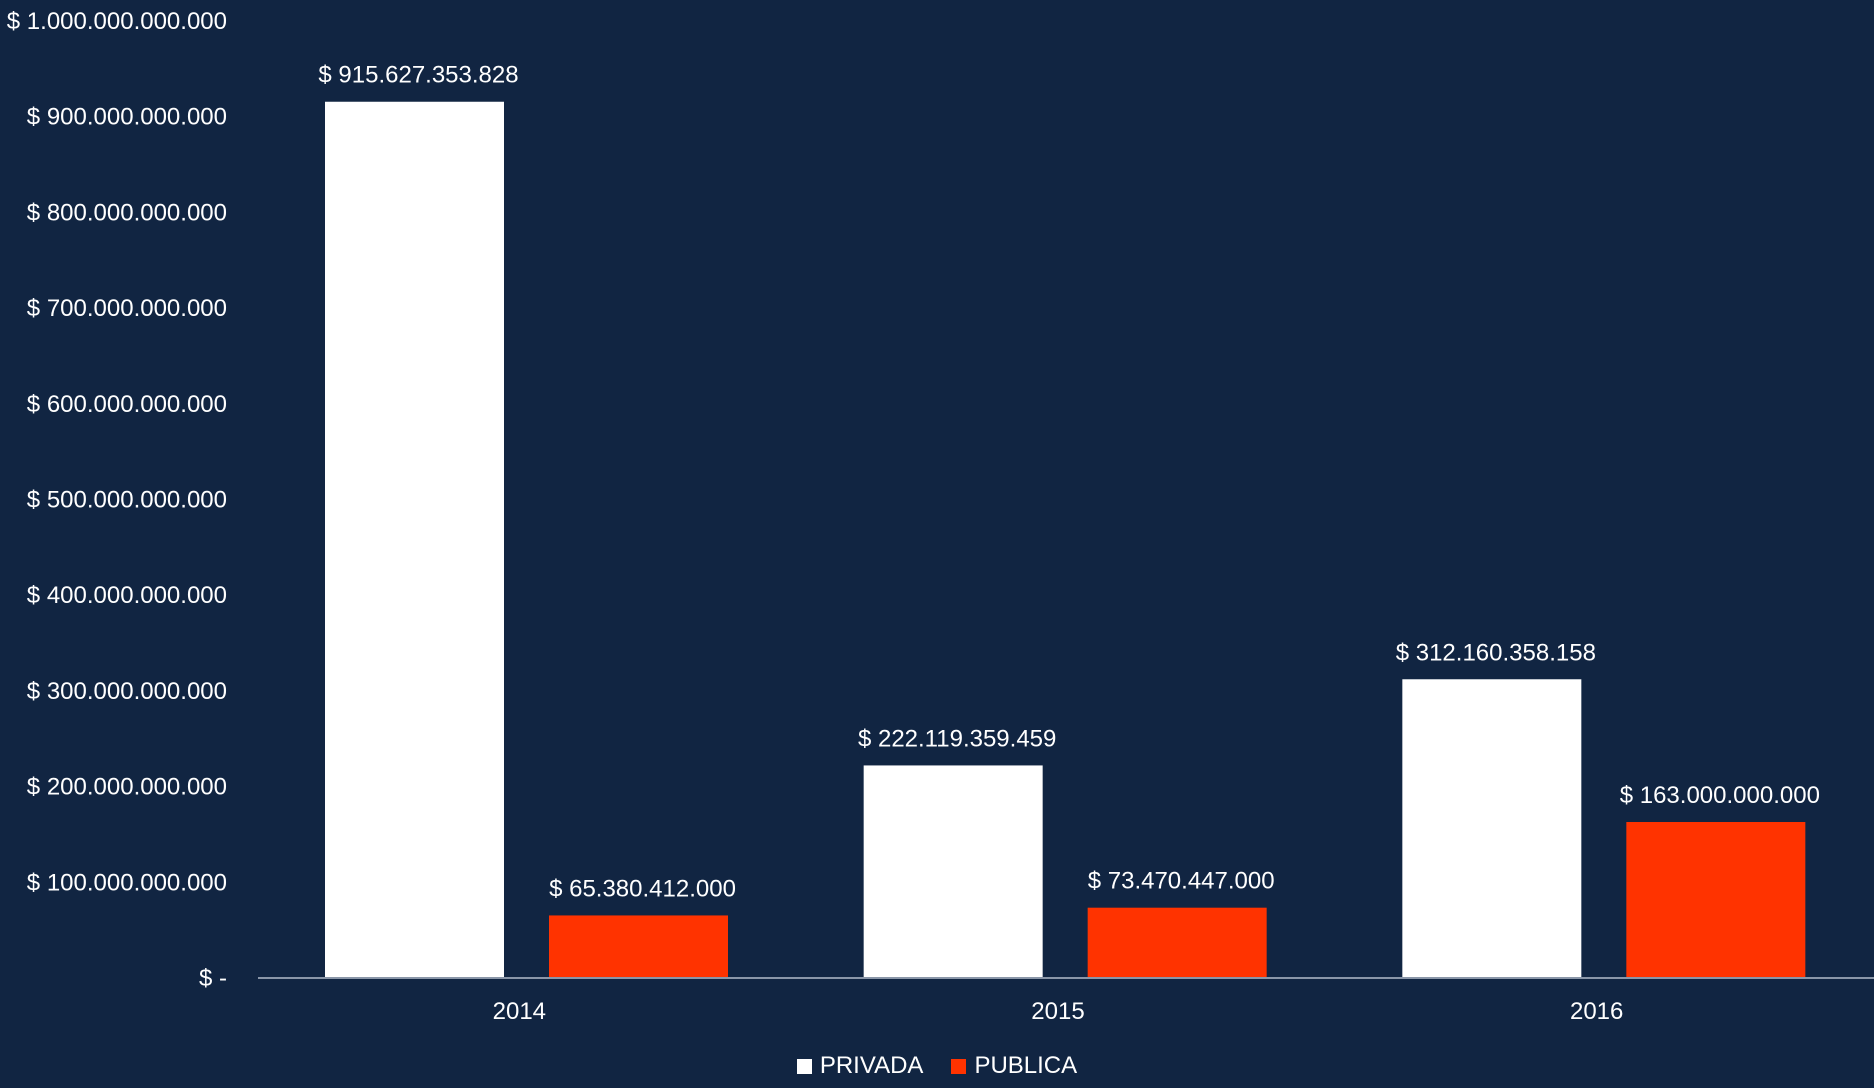 The width and height of the screenshot is (1874, 1088). I want to click on legend-item-publica: PUBLICA, so click(1014, 1066).